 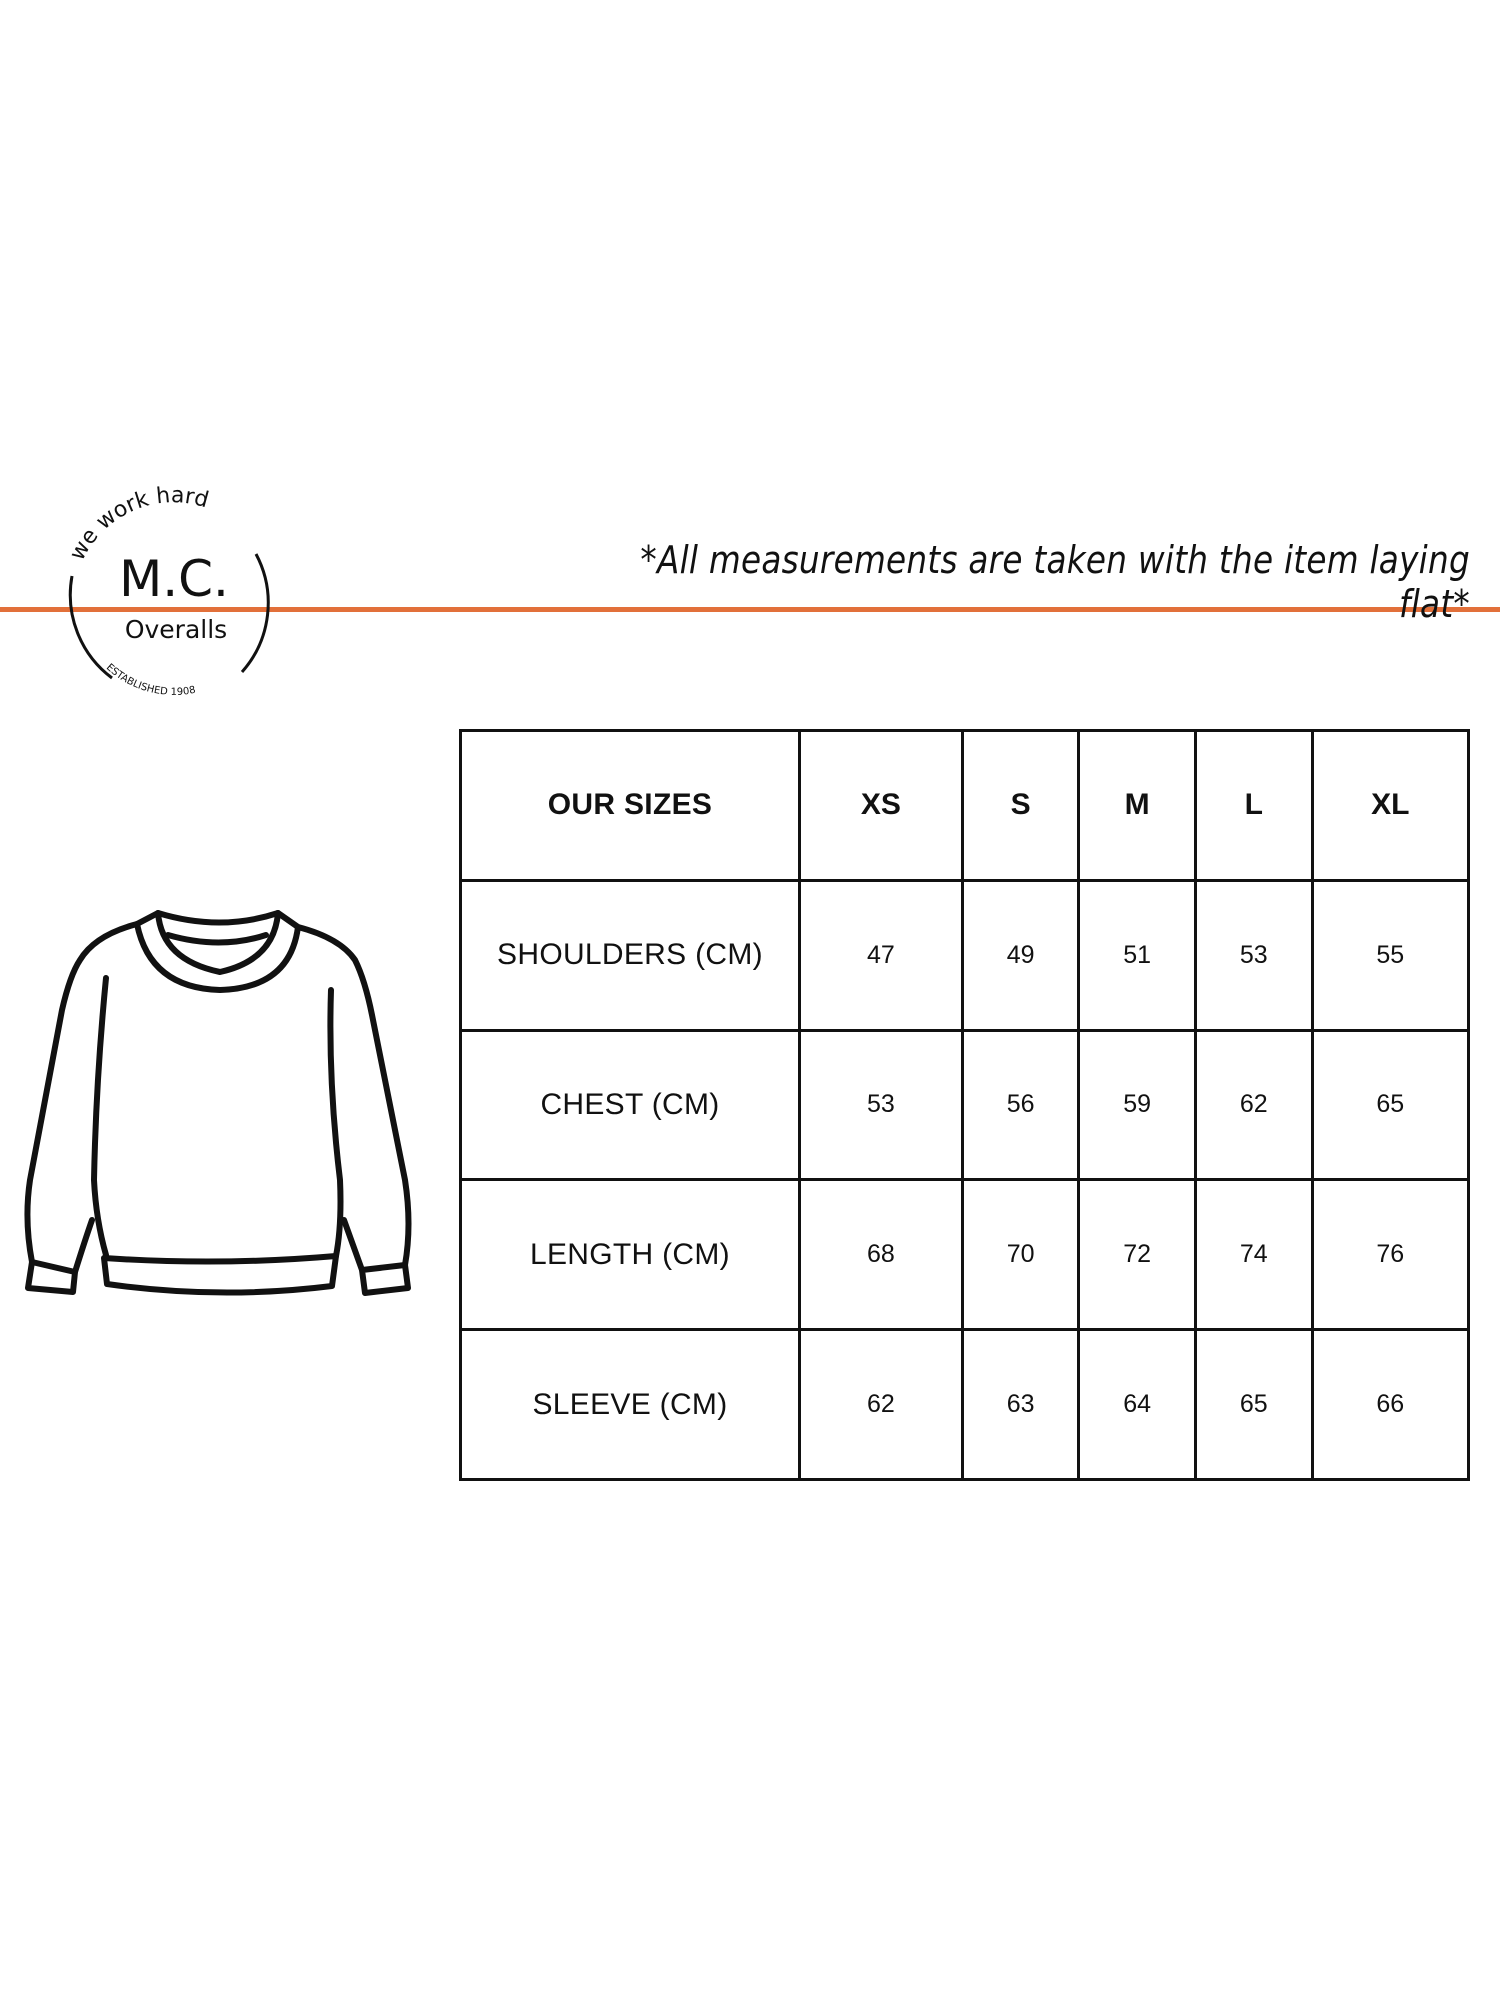 What do you see at coordinates (1137, 1105) in the screenshot?
I see `table-cell: 59` at bounding box center [1137, 1105].